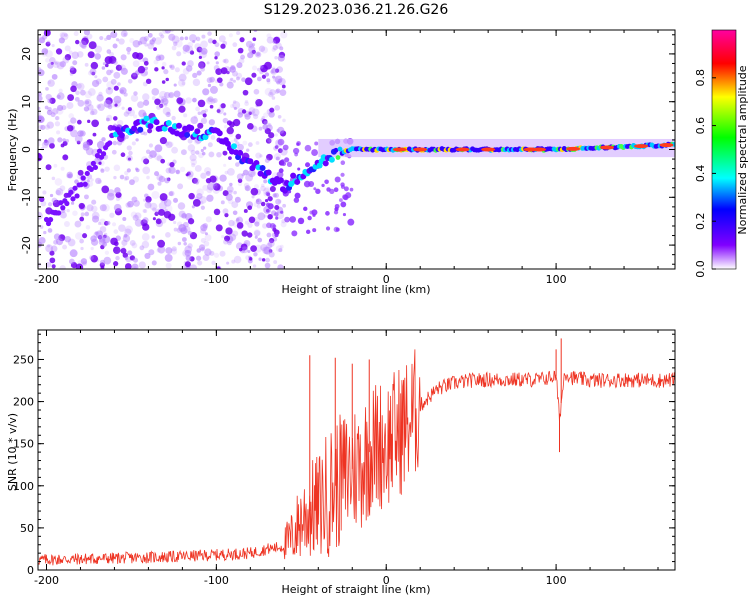  I want to click on x-tick-label: 100, so click(556, 580).